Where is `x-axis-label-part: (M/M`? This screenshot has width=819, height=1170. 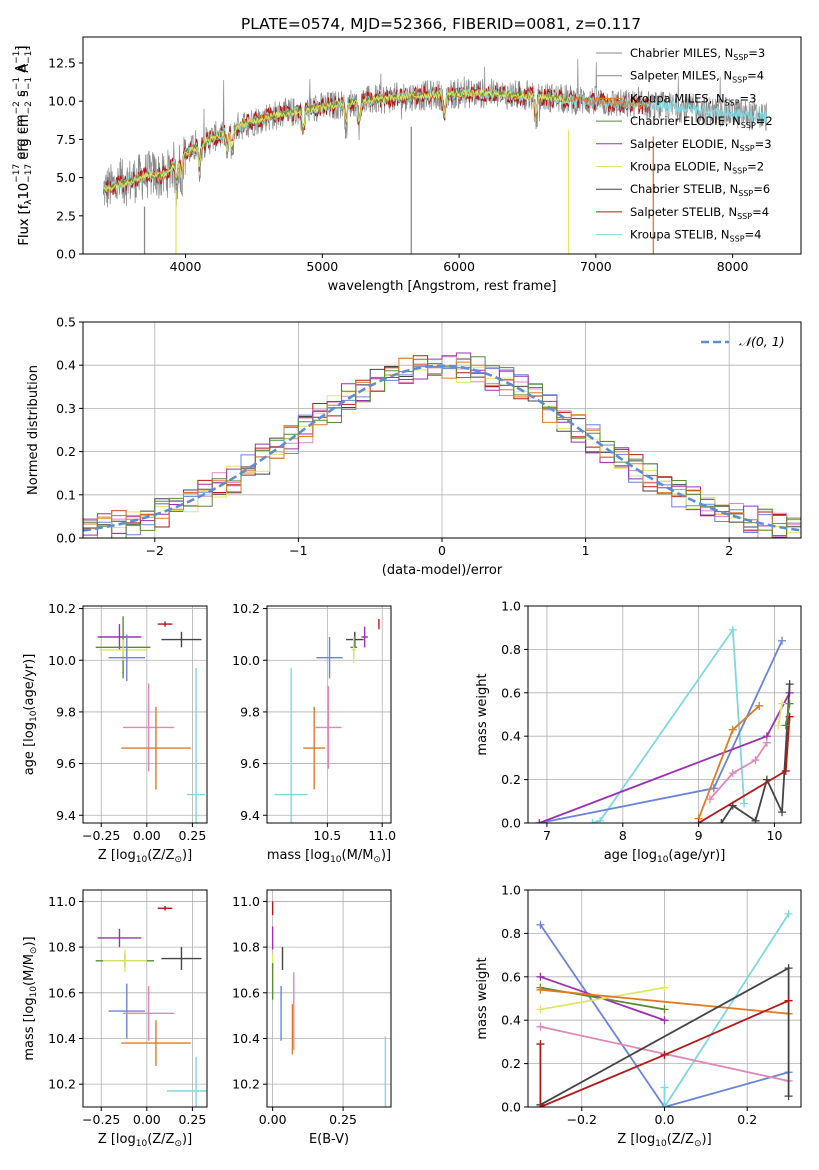
x-axis-label-part: (M/M is located at coordinates (358, 855).